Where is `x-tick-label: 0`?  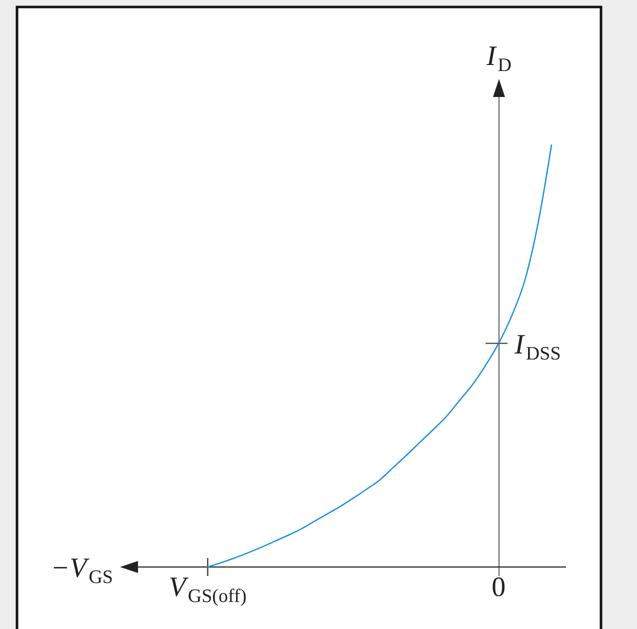 x-tick-label: 0 is located at coordinates (499, 587).